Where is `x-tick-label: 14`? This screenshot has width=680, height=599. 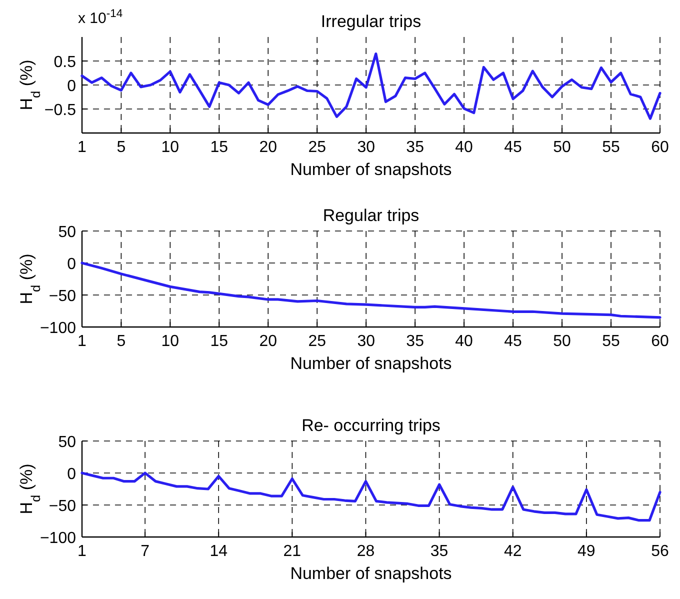 x-tick-label: 14 is located at coordinates (219, 551).